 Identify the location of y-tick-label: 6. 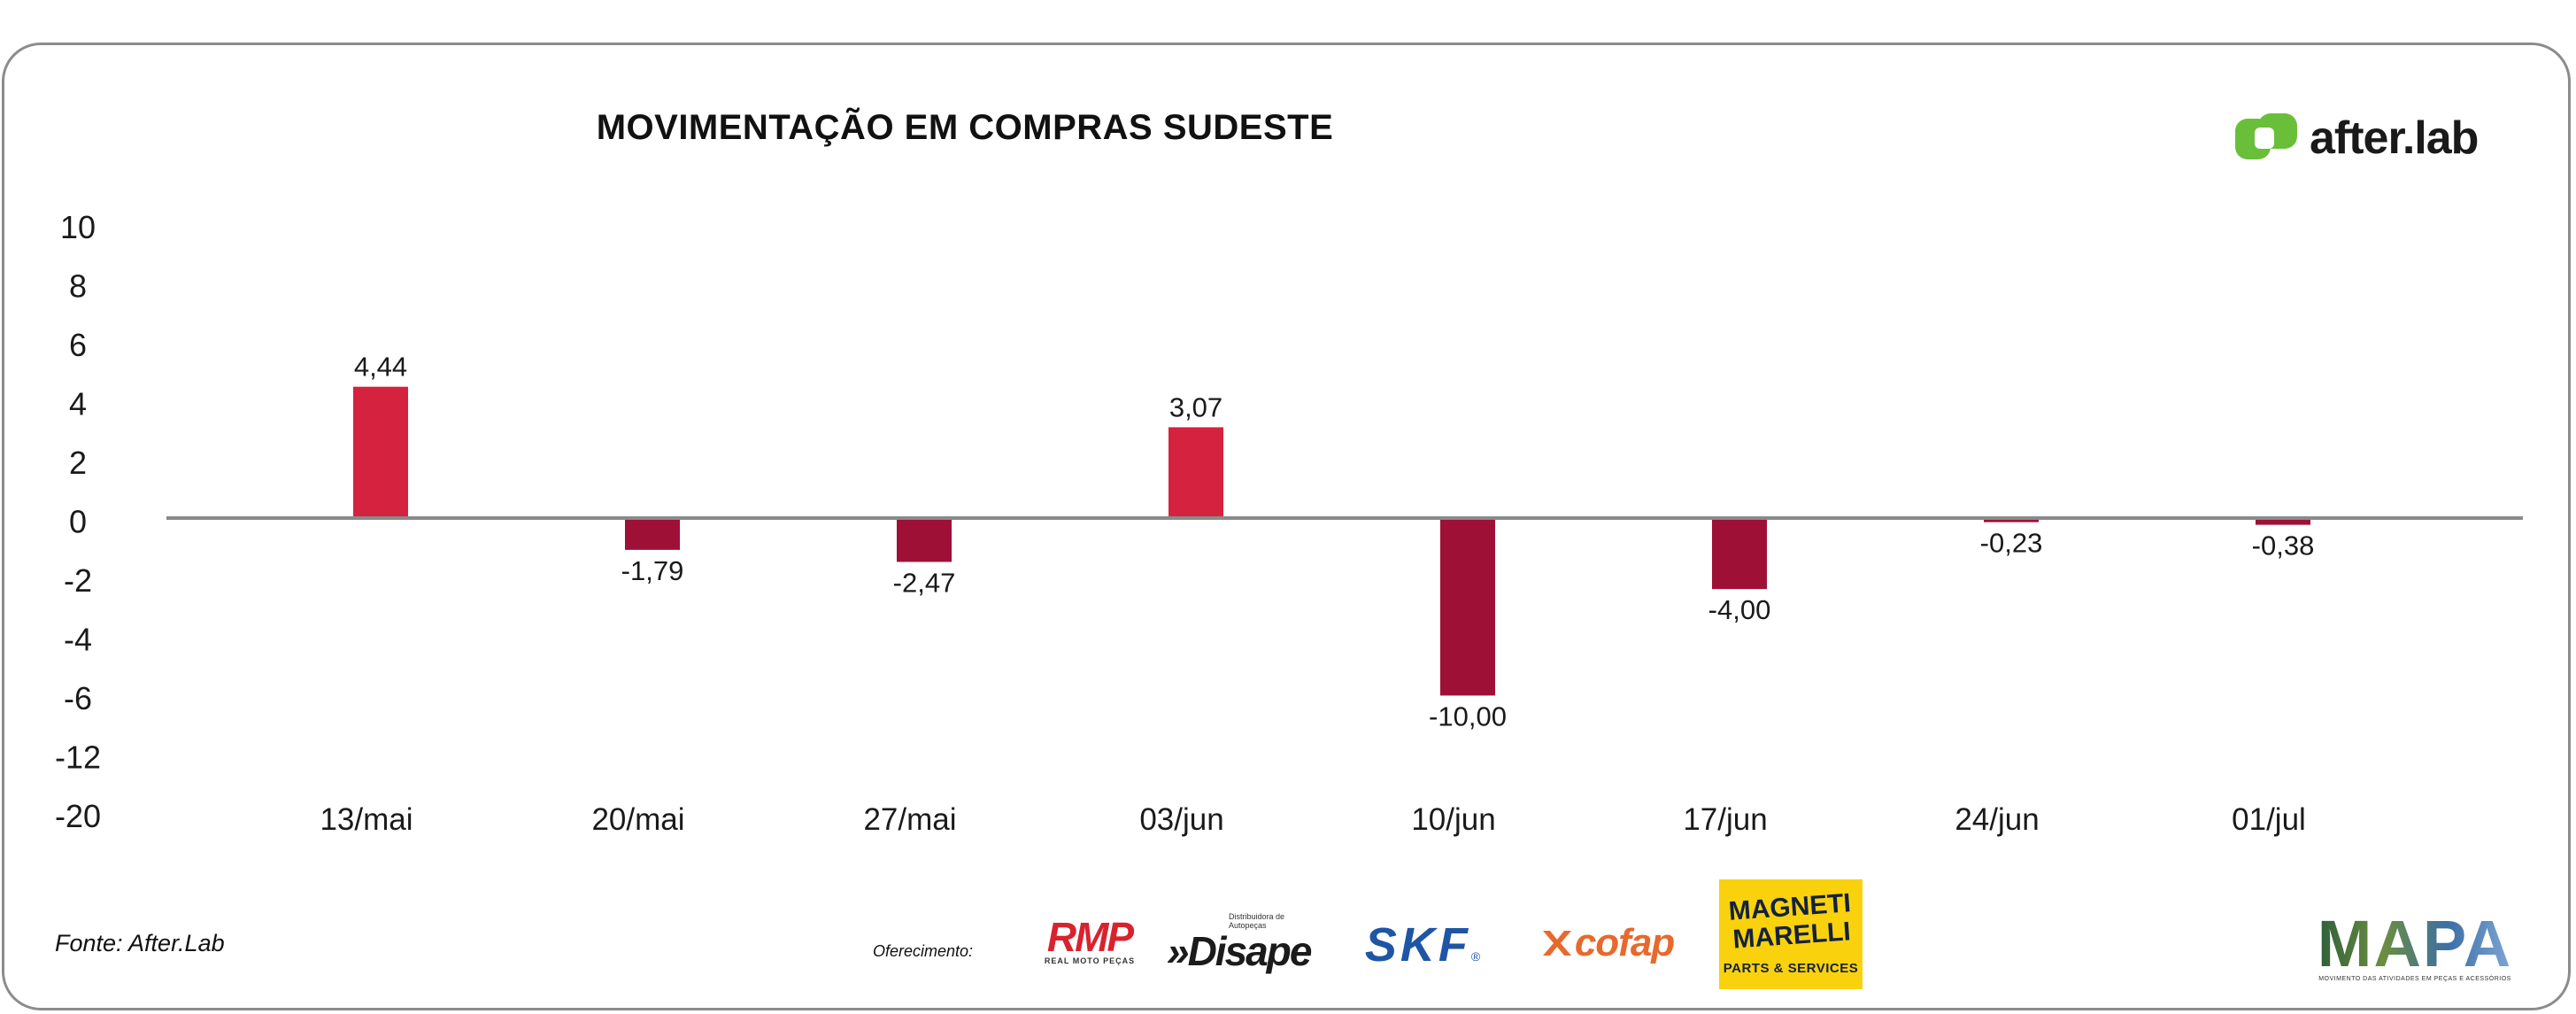
(78, 345).